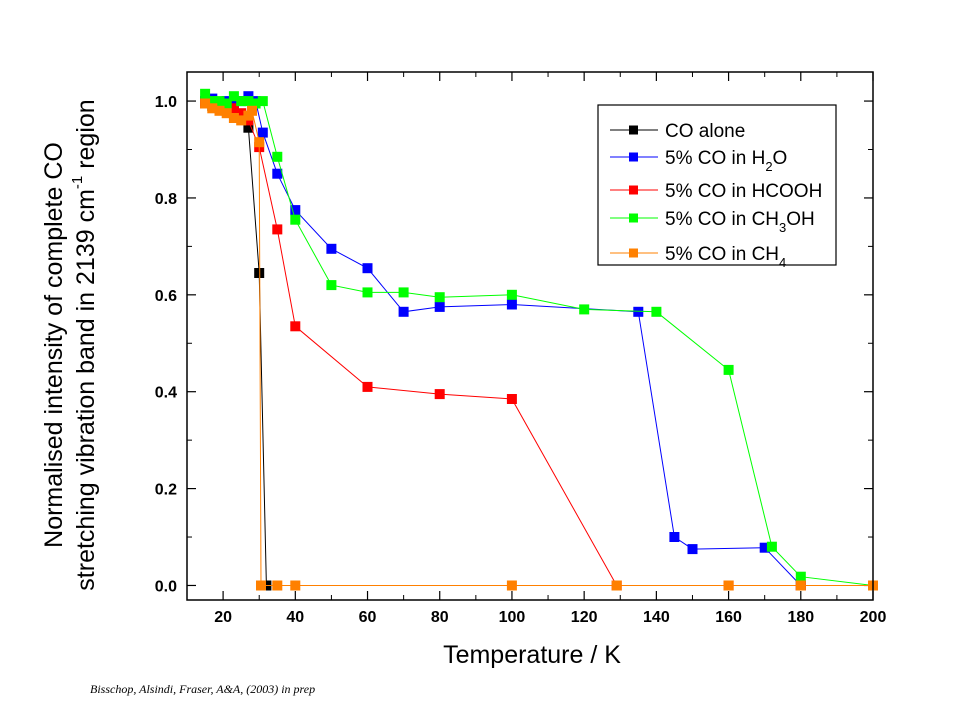 This screenshot has height=720, width=960. Describe the element at coordinates (223, 617) in the screenshot. I see `x-tick-label: 20` at that location.